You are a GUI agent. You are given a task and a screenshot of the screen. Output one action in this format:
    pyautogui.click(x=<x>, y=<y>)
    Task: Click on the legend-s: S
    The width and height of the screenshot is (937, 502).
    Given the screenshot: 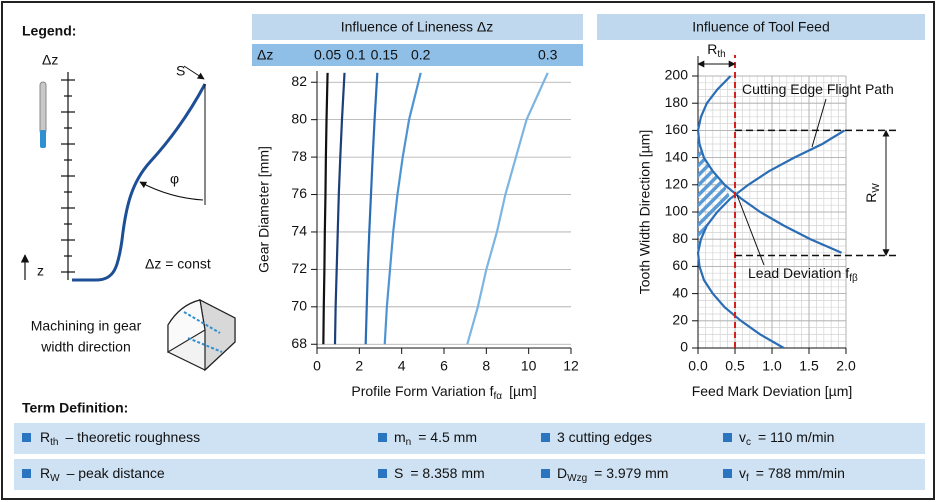 What is the action you would take?
    pyautogui.click(x=180, y=71)
    